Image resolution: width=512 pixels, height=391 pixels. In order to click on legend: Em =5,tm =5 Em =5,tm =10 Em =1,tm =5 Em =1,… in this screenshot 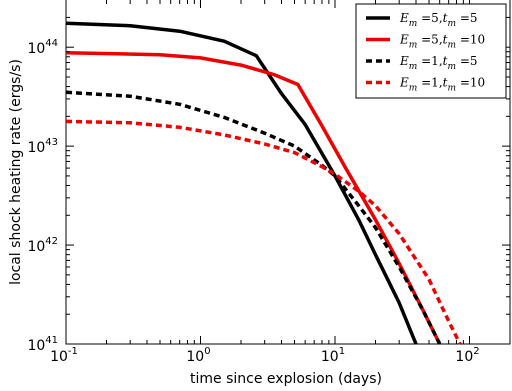, I will do `click(431, 51)`.